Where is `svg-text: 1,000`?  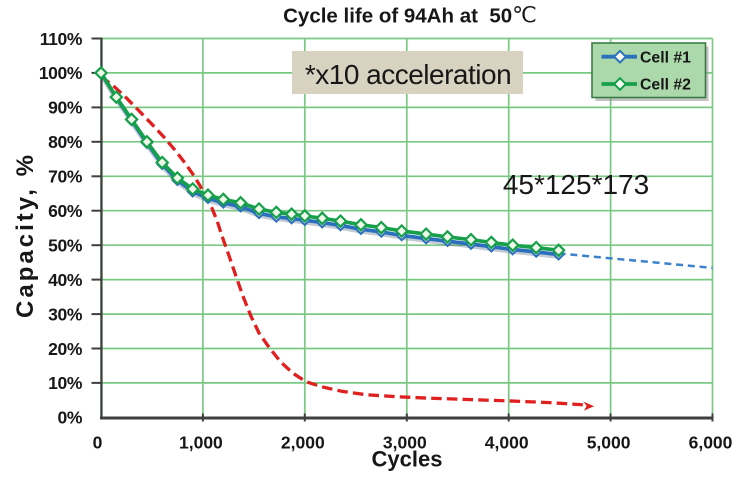 svg-text: 1,000 is located at coordinates (201, 442).